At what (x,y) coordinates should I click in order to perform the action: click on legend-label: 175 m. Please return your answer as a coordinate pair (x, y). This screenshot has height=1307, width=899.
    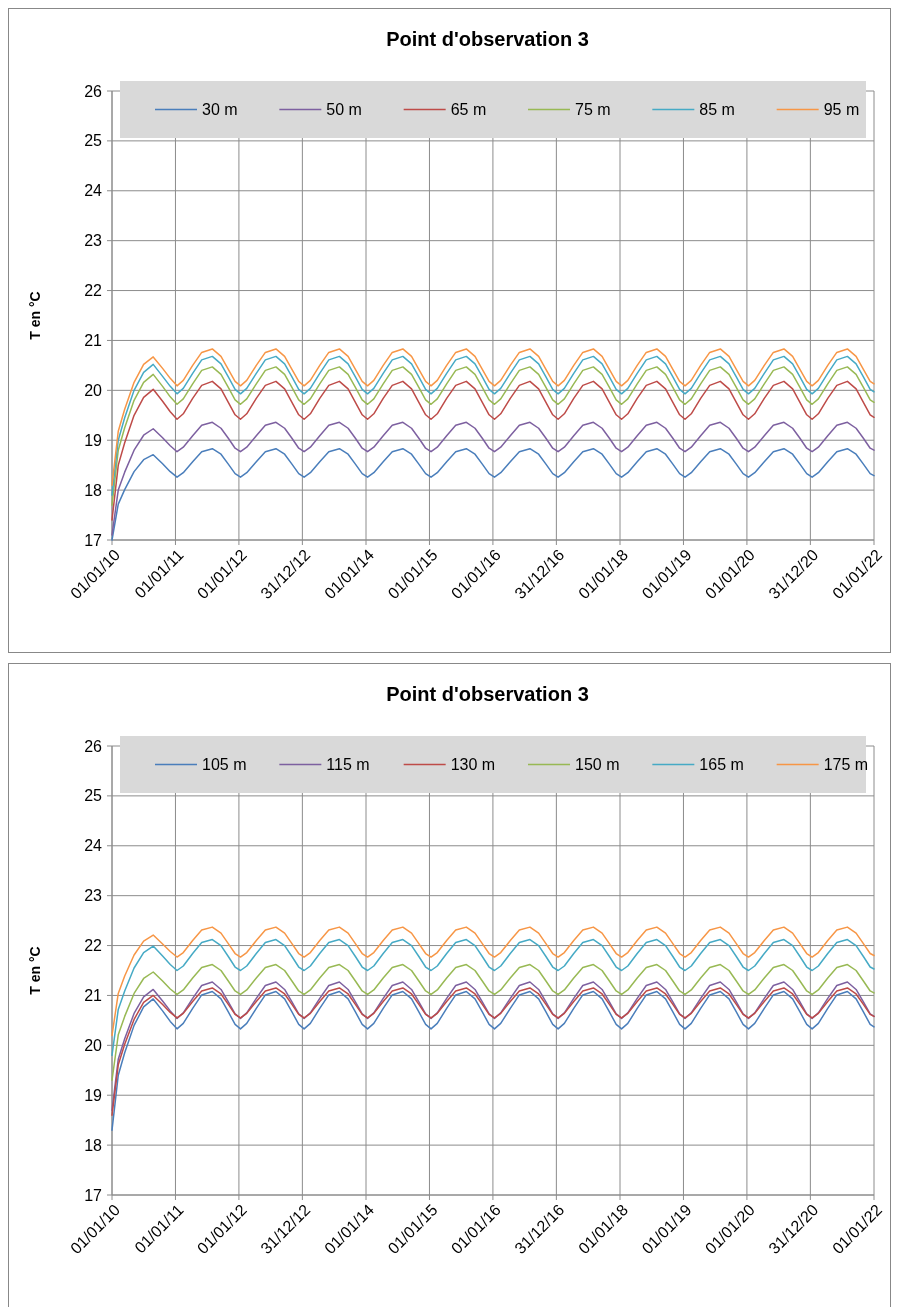
    Looking at the image, I should click on (846, 765).